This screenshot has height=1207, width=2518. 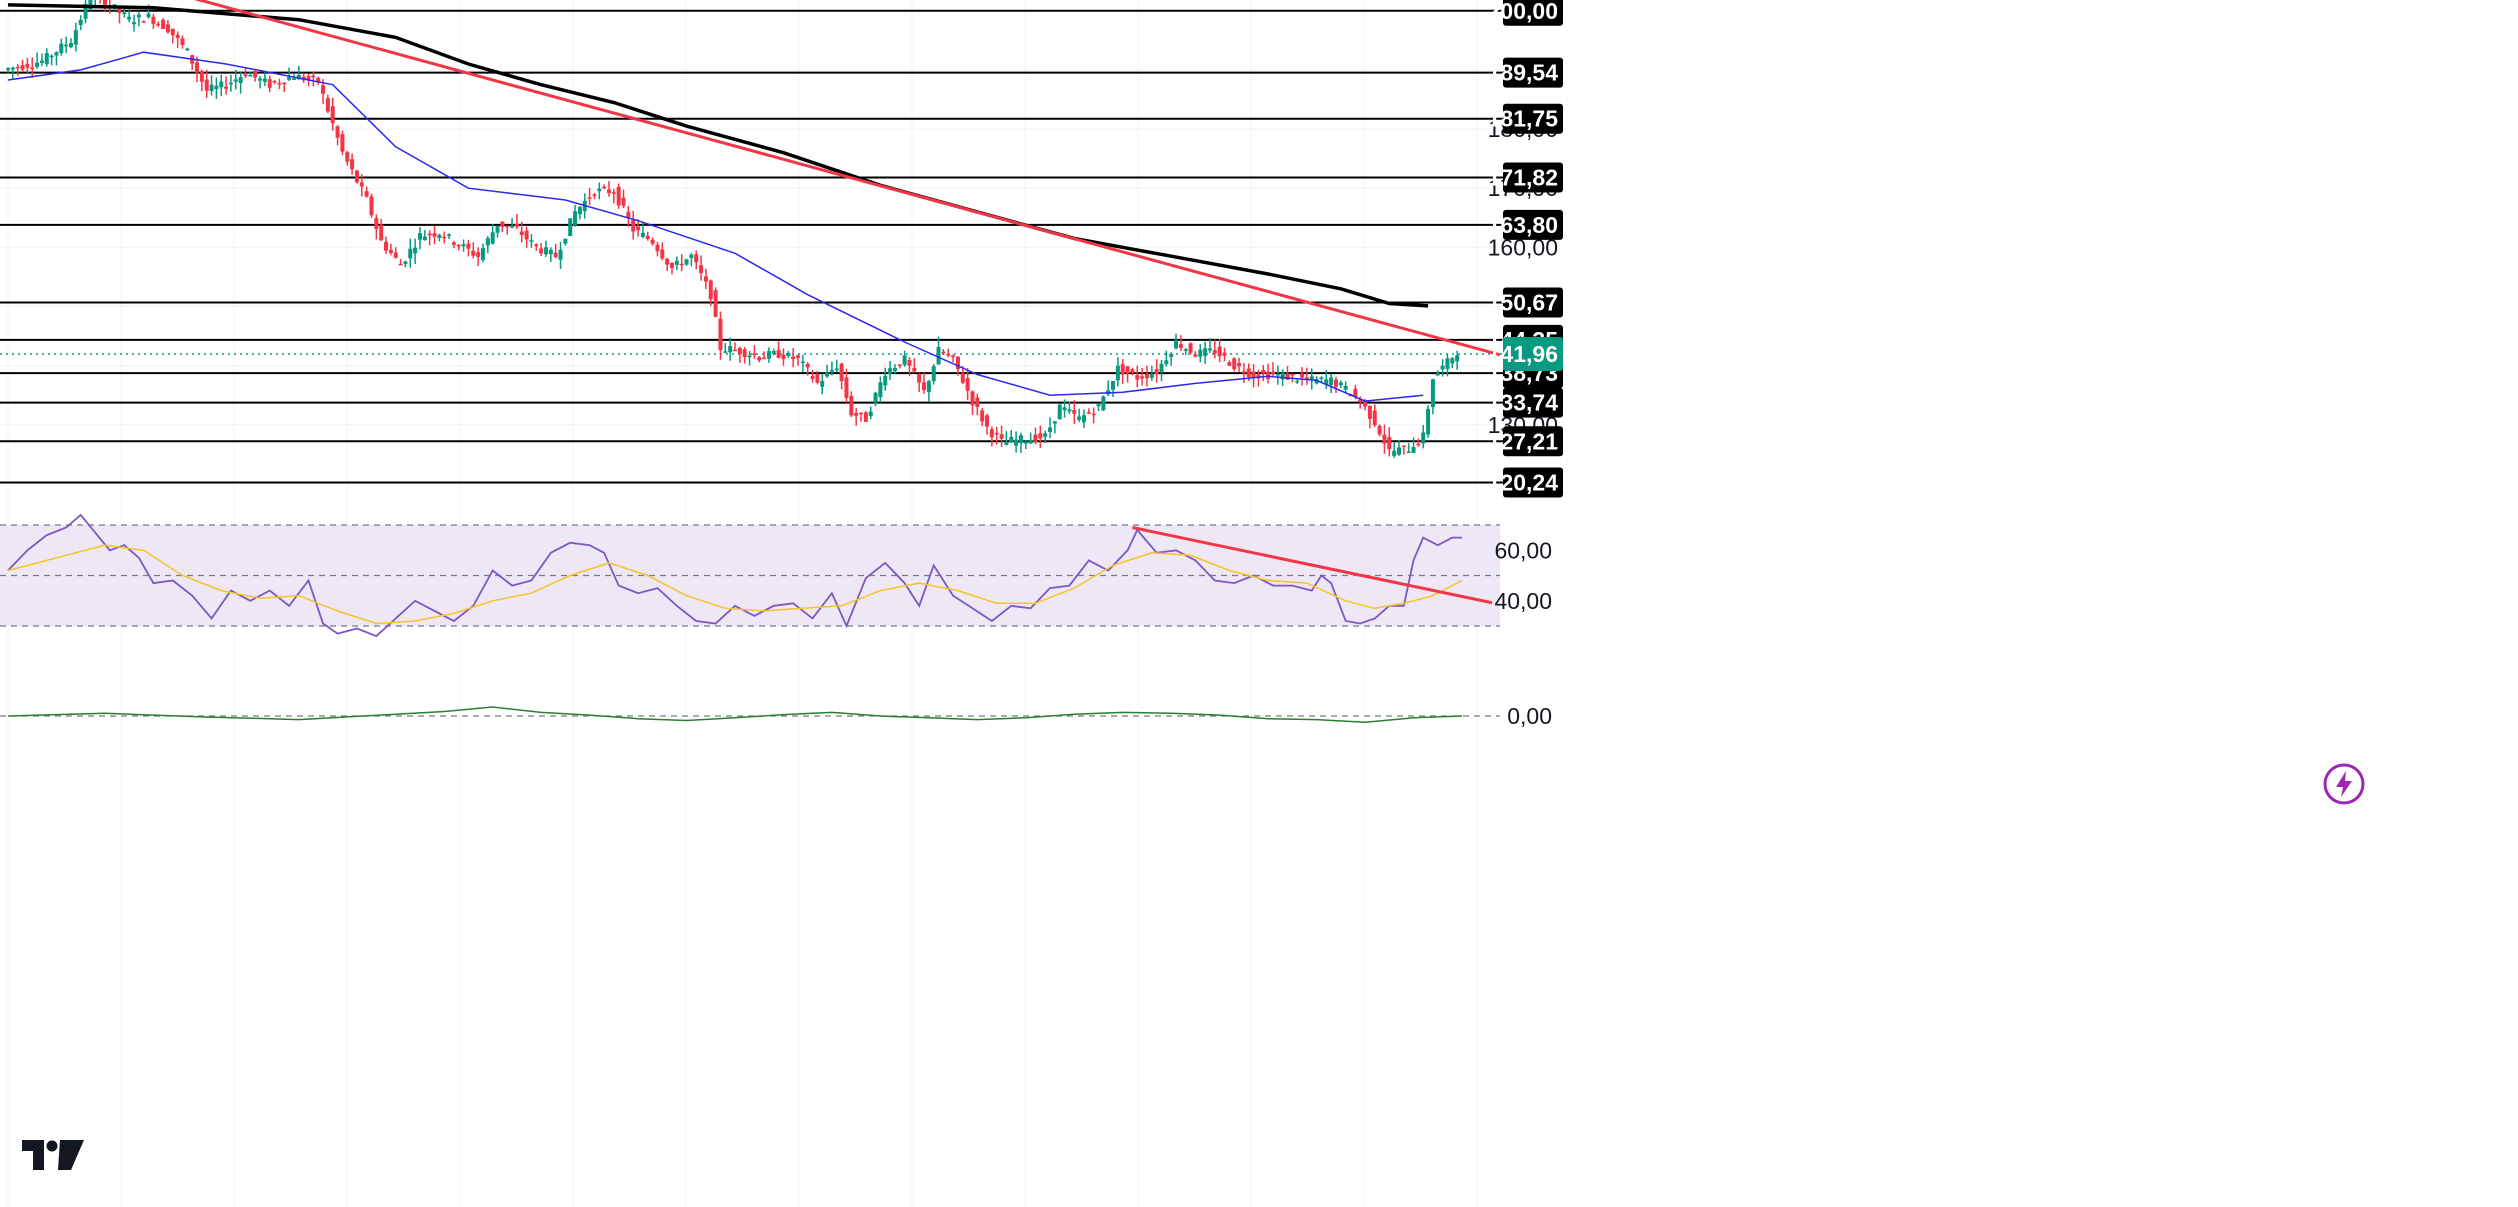 I want to click on tradingview-logo-icon, so click(x=53, y=1155).